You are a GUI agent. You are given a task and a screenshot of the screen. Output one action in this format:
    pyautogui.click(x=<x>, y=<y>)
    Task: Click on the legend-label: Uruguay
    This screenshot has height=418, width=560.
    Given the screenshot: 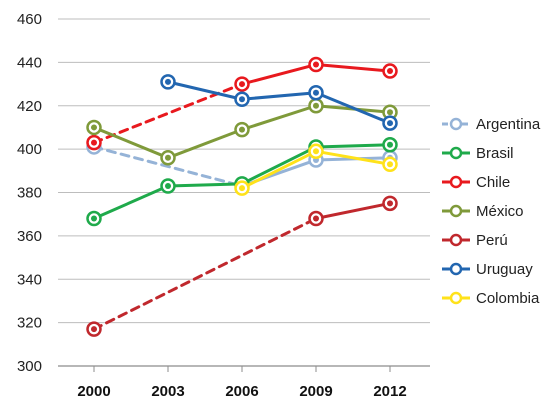 What is the action you would take?
    pyautogui.click(x=504, y=269)
    